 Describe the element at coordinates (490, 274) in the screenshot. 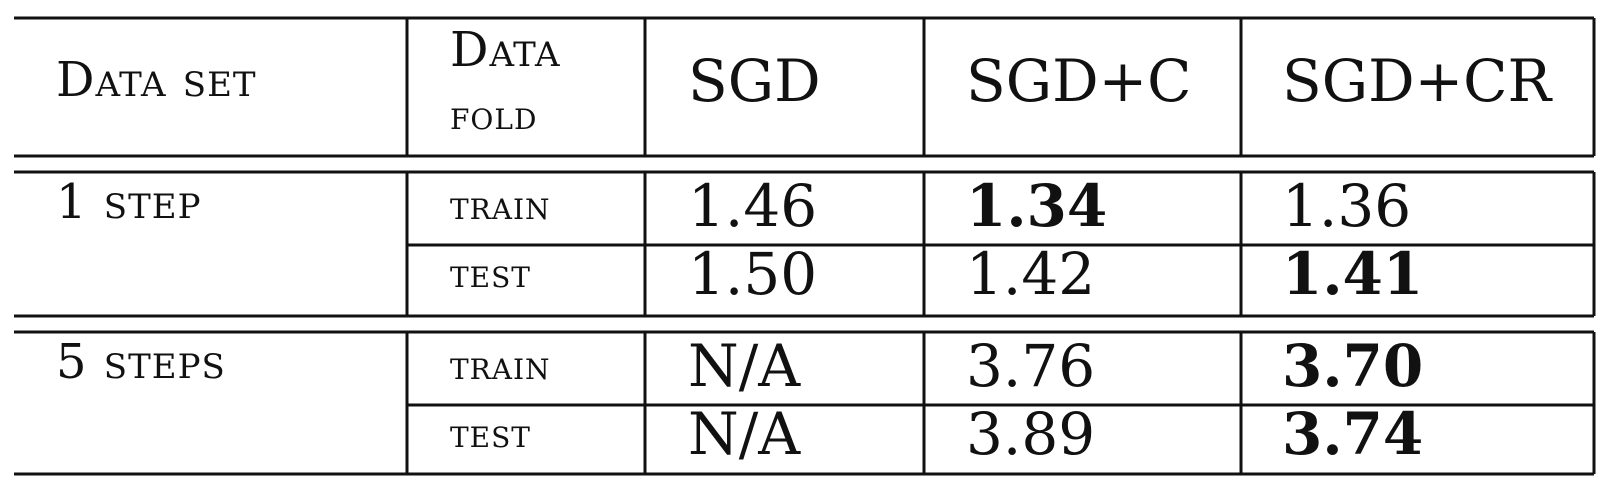

I see `fold-test-1: test` at that location.